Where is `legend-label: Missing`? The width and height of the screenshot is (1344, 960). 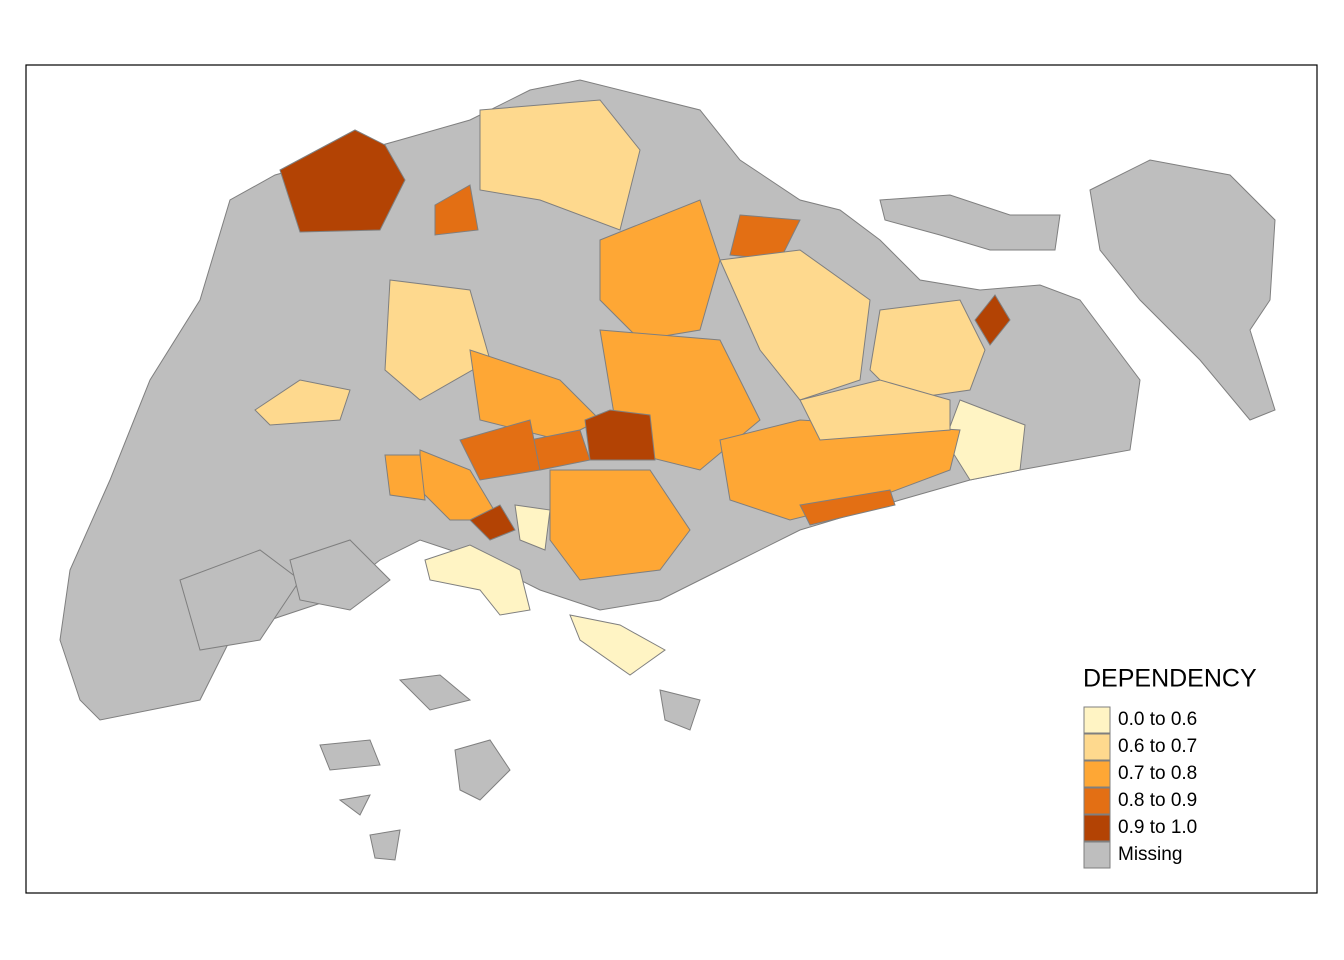 legend-label: Missing is located at coordinates (1150, 854).